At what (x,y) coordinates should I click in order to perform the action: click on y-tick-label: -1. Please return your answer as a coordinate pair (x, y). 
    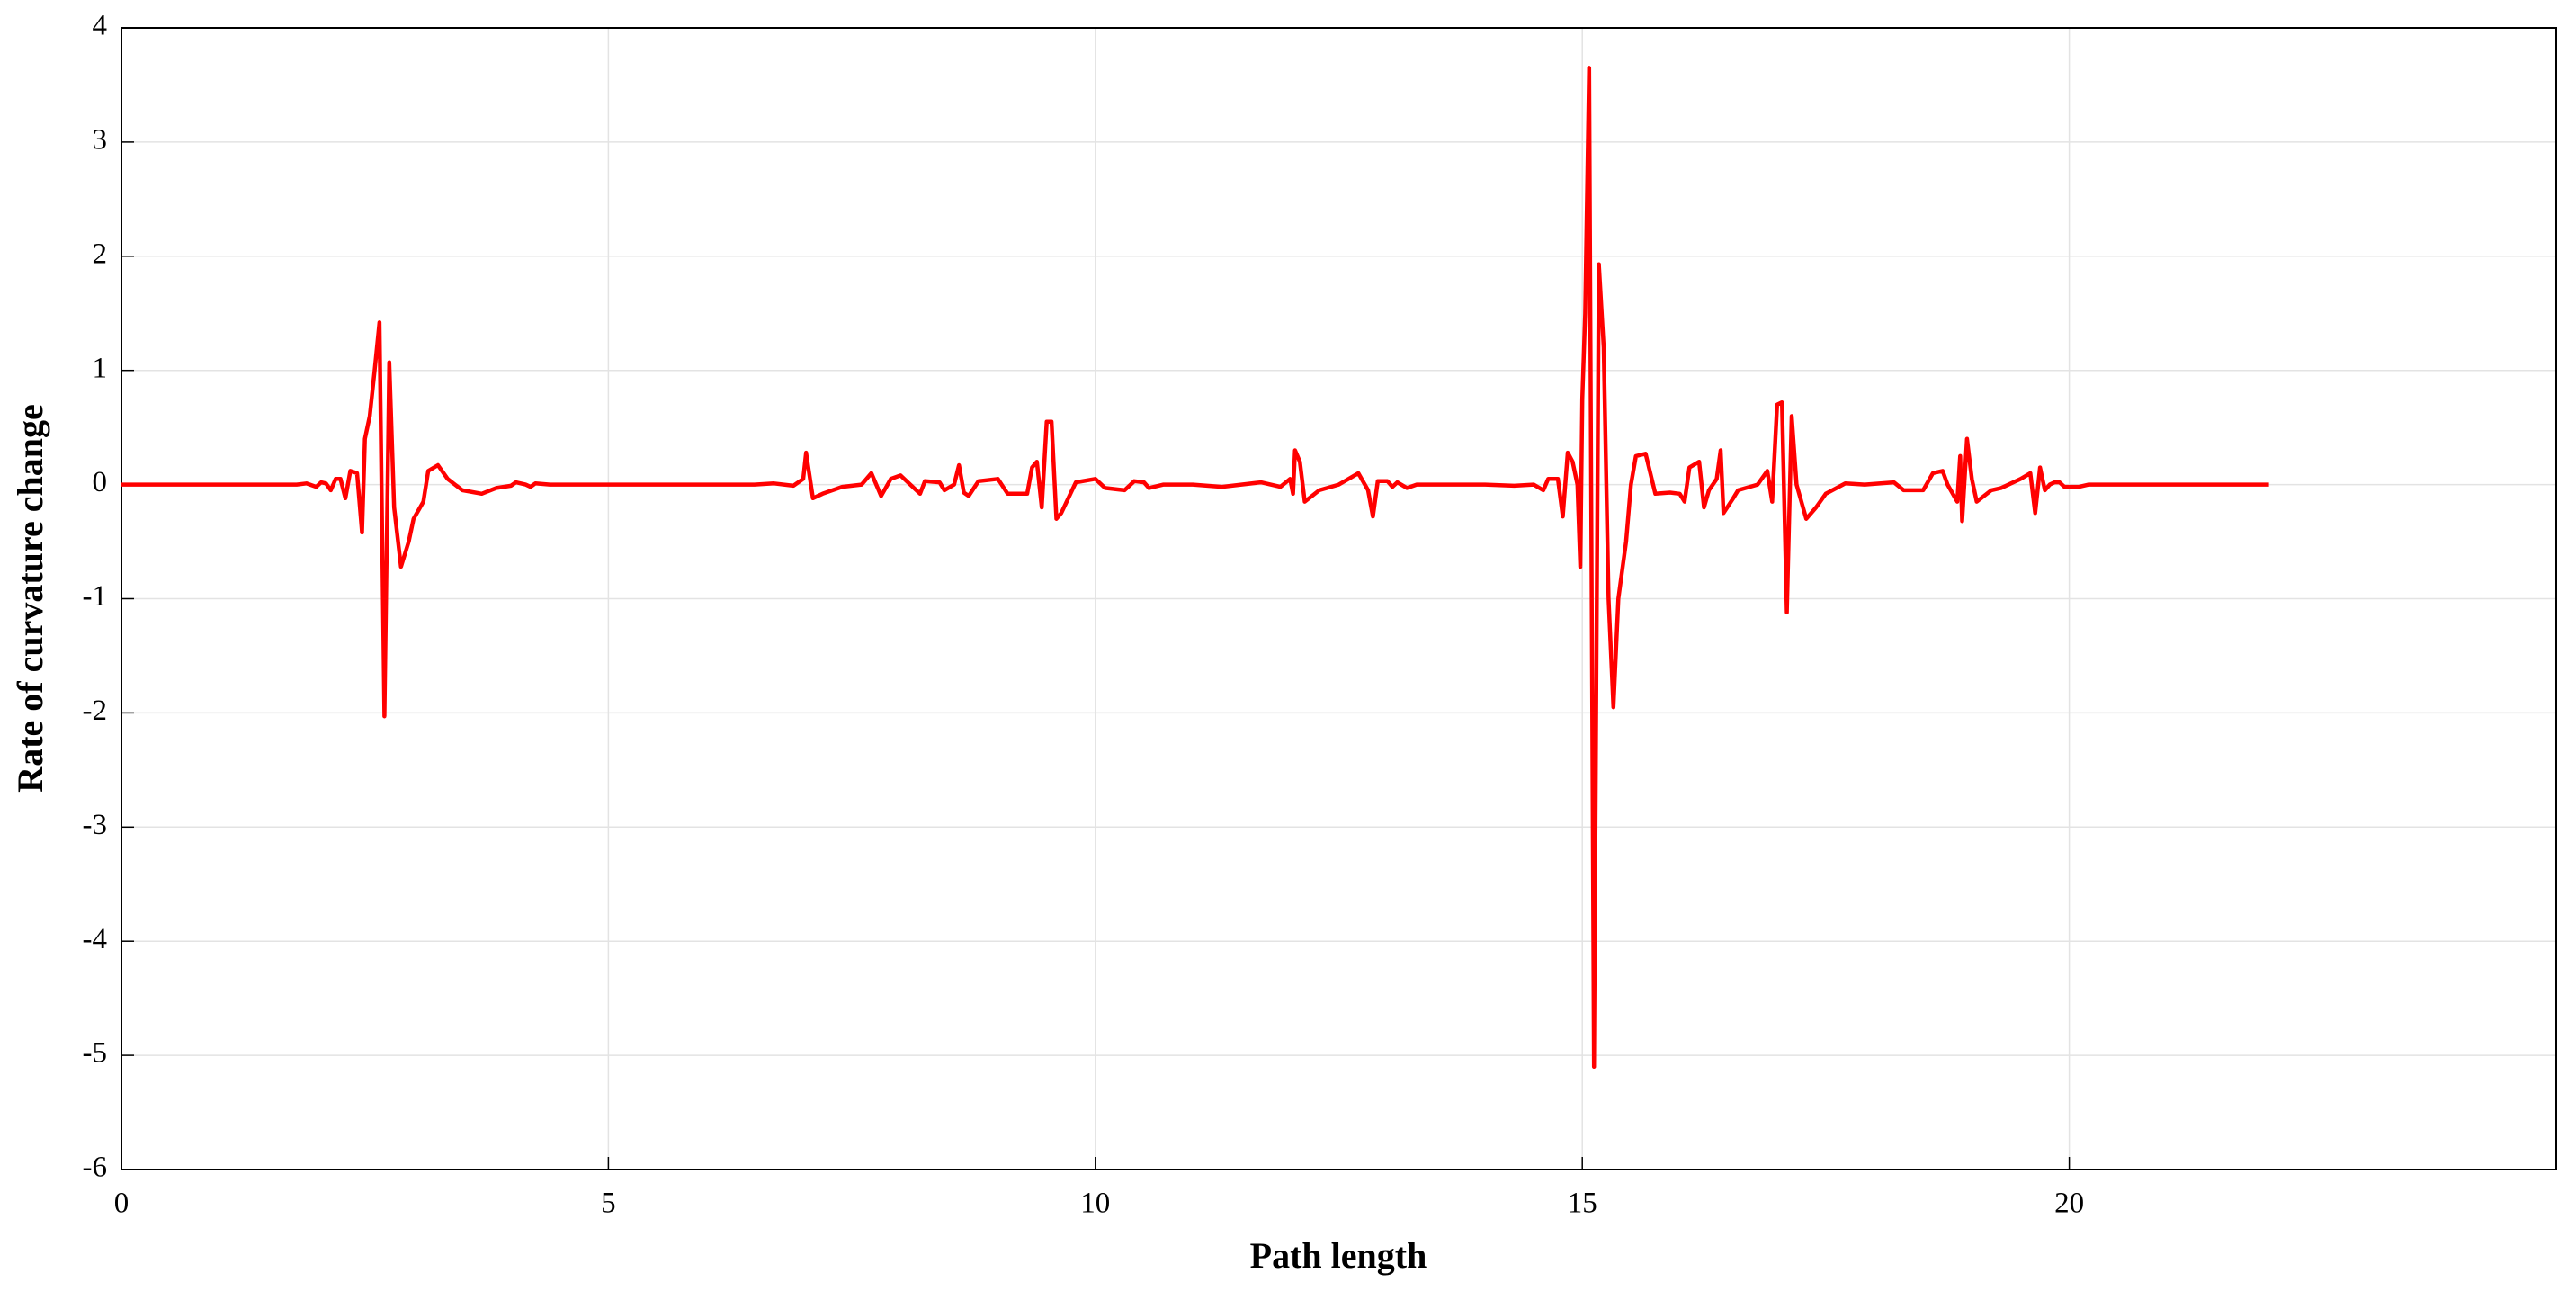
    Looking at the image, I should click on (95, 596).